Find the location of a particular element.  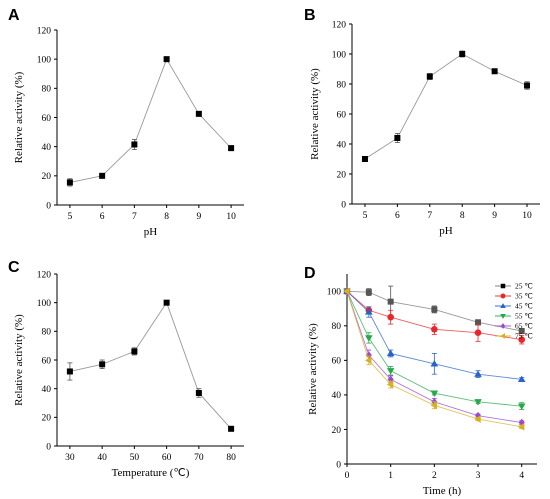

legend-label: 65 ℃ is located at coordinates (524, 326).